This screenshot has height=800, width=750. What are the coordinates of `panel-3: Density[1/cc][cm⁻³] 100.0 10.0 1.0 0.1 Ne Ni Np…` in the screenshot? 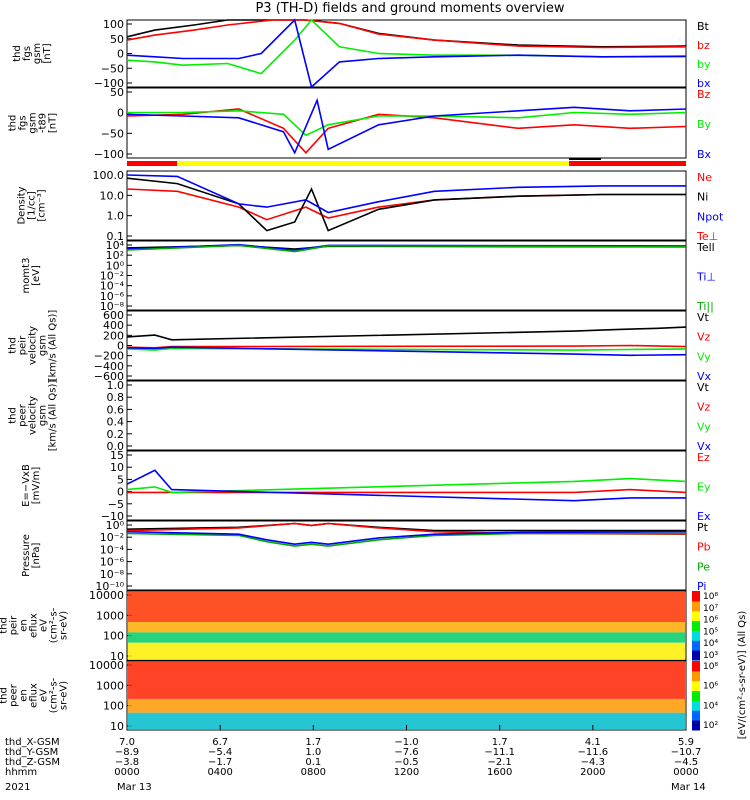 It's located at (370, 206).